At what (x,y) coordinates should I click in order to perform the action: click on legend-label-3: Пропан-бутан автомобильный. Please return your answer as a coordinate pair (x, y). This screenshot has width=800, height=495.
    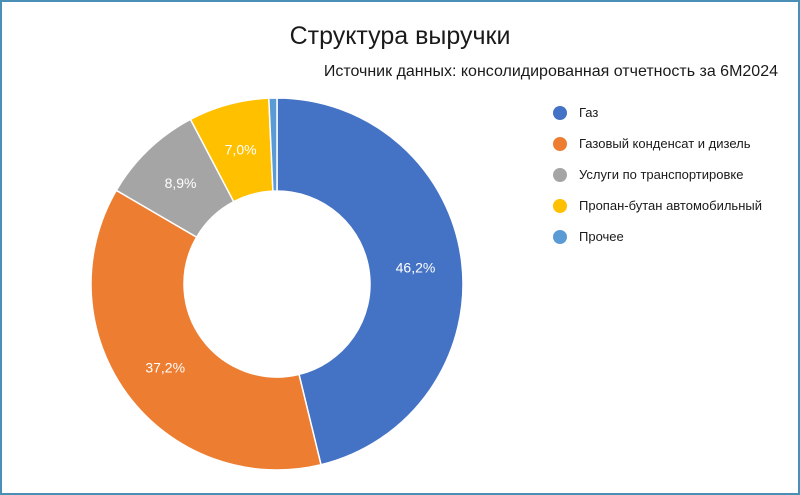
    Looking at the image, I should click on (670, 205).